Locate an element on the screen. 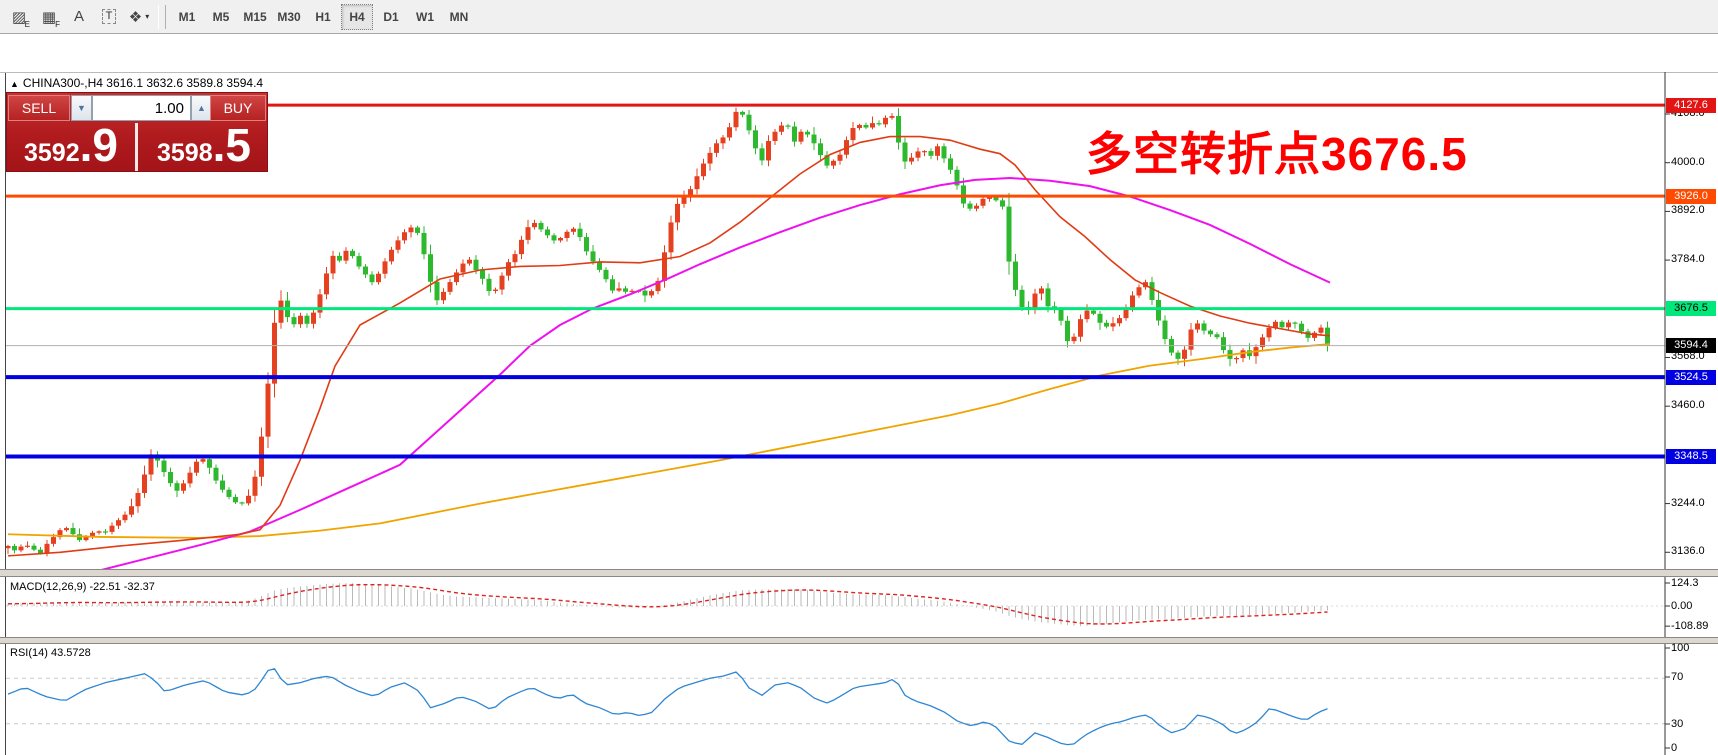  macd-axis-tick: -108.89 is located at coordinates (1690, 626).